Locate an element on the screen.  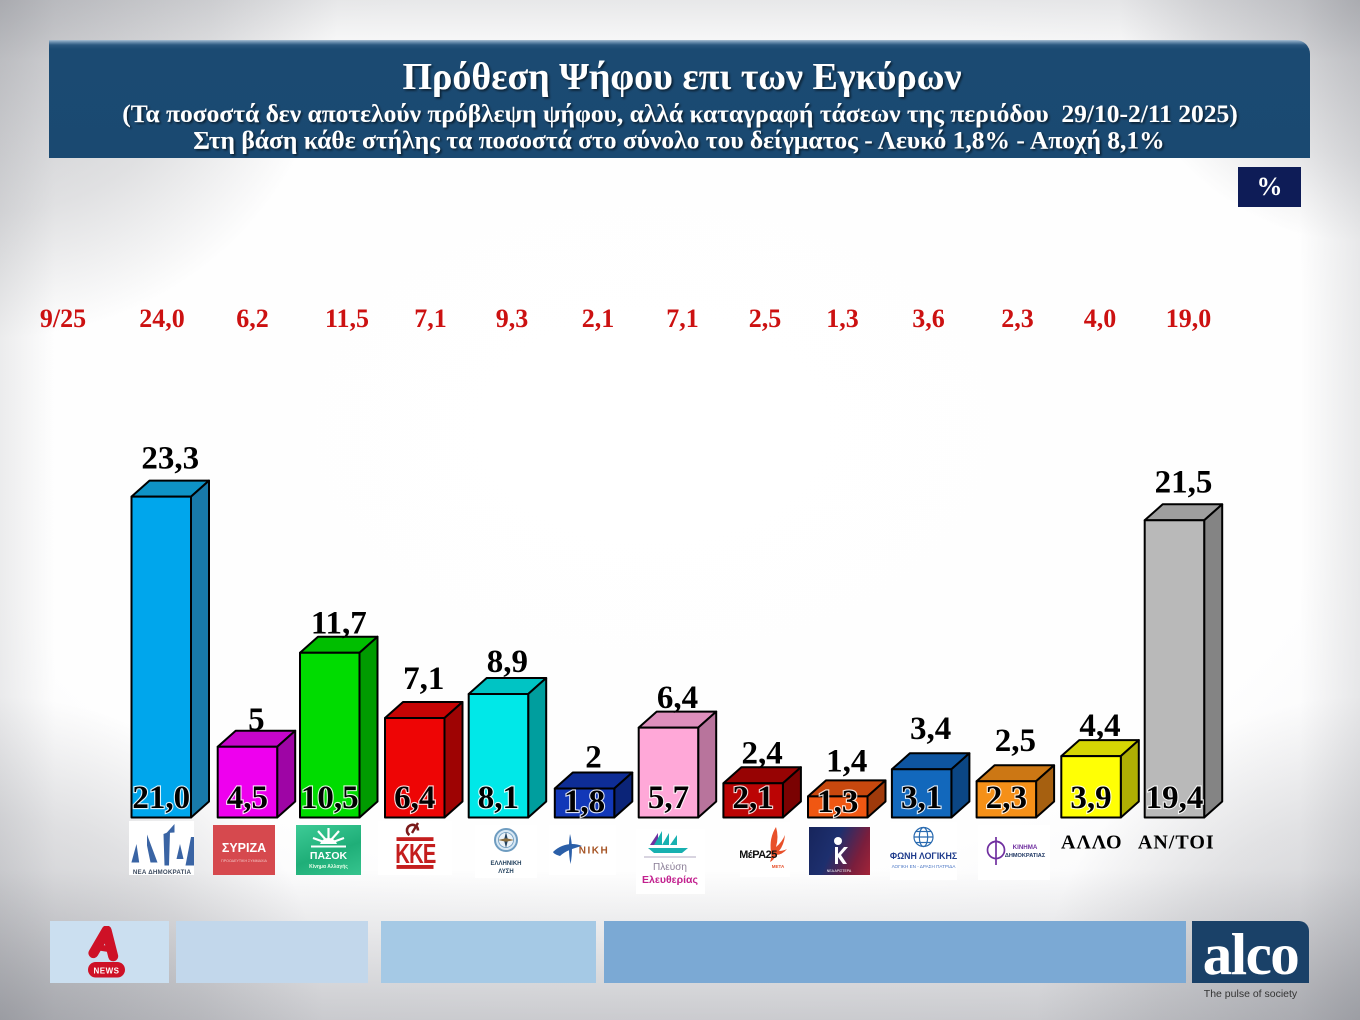
svg-text: 10,5 is located at coordinates (330, 798).